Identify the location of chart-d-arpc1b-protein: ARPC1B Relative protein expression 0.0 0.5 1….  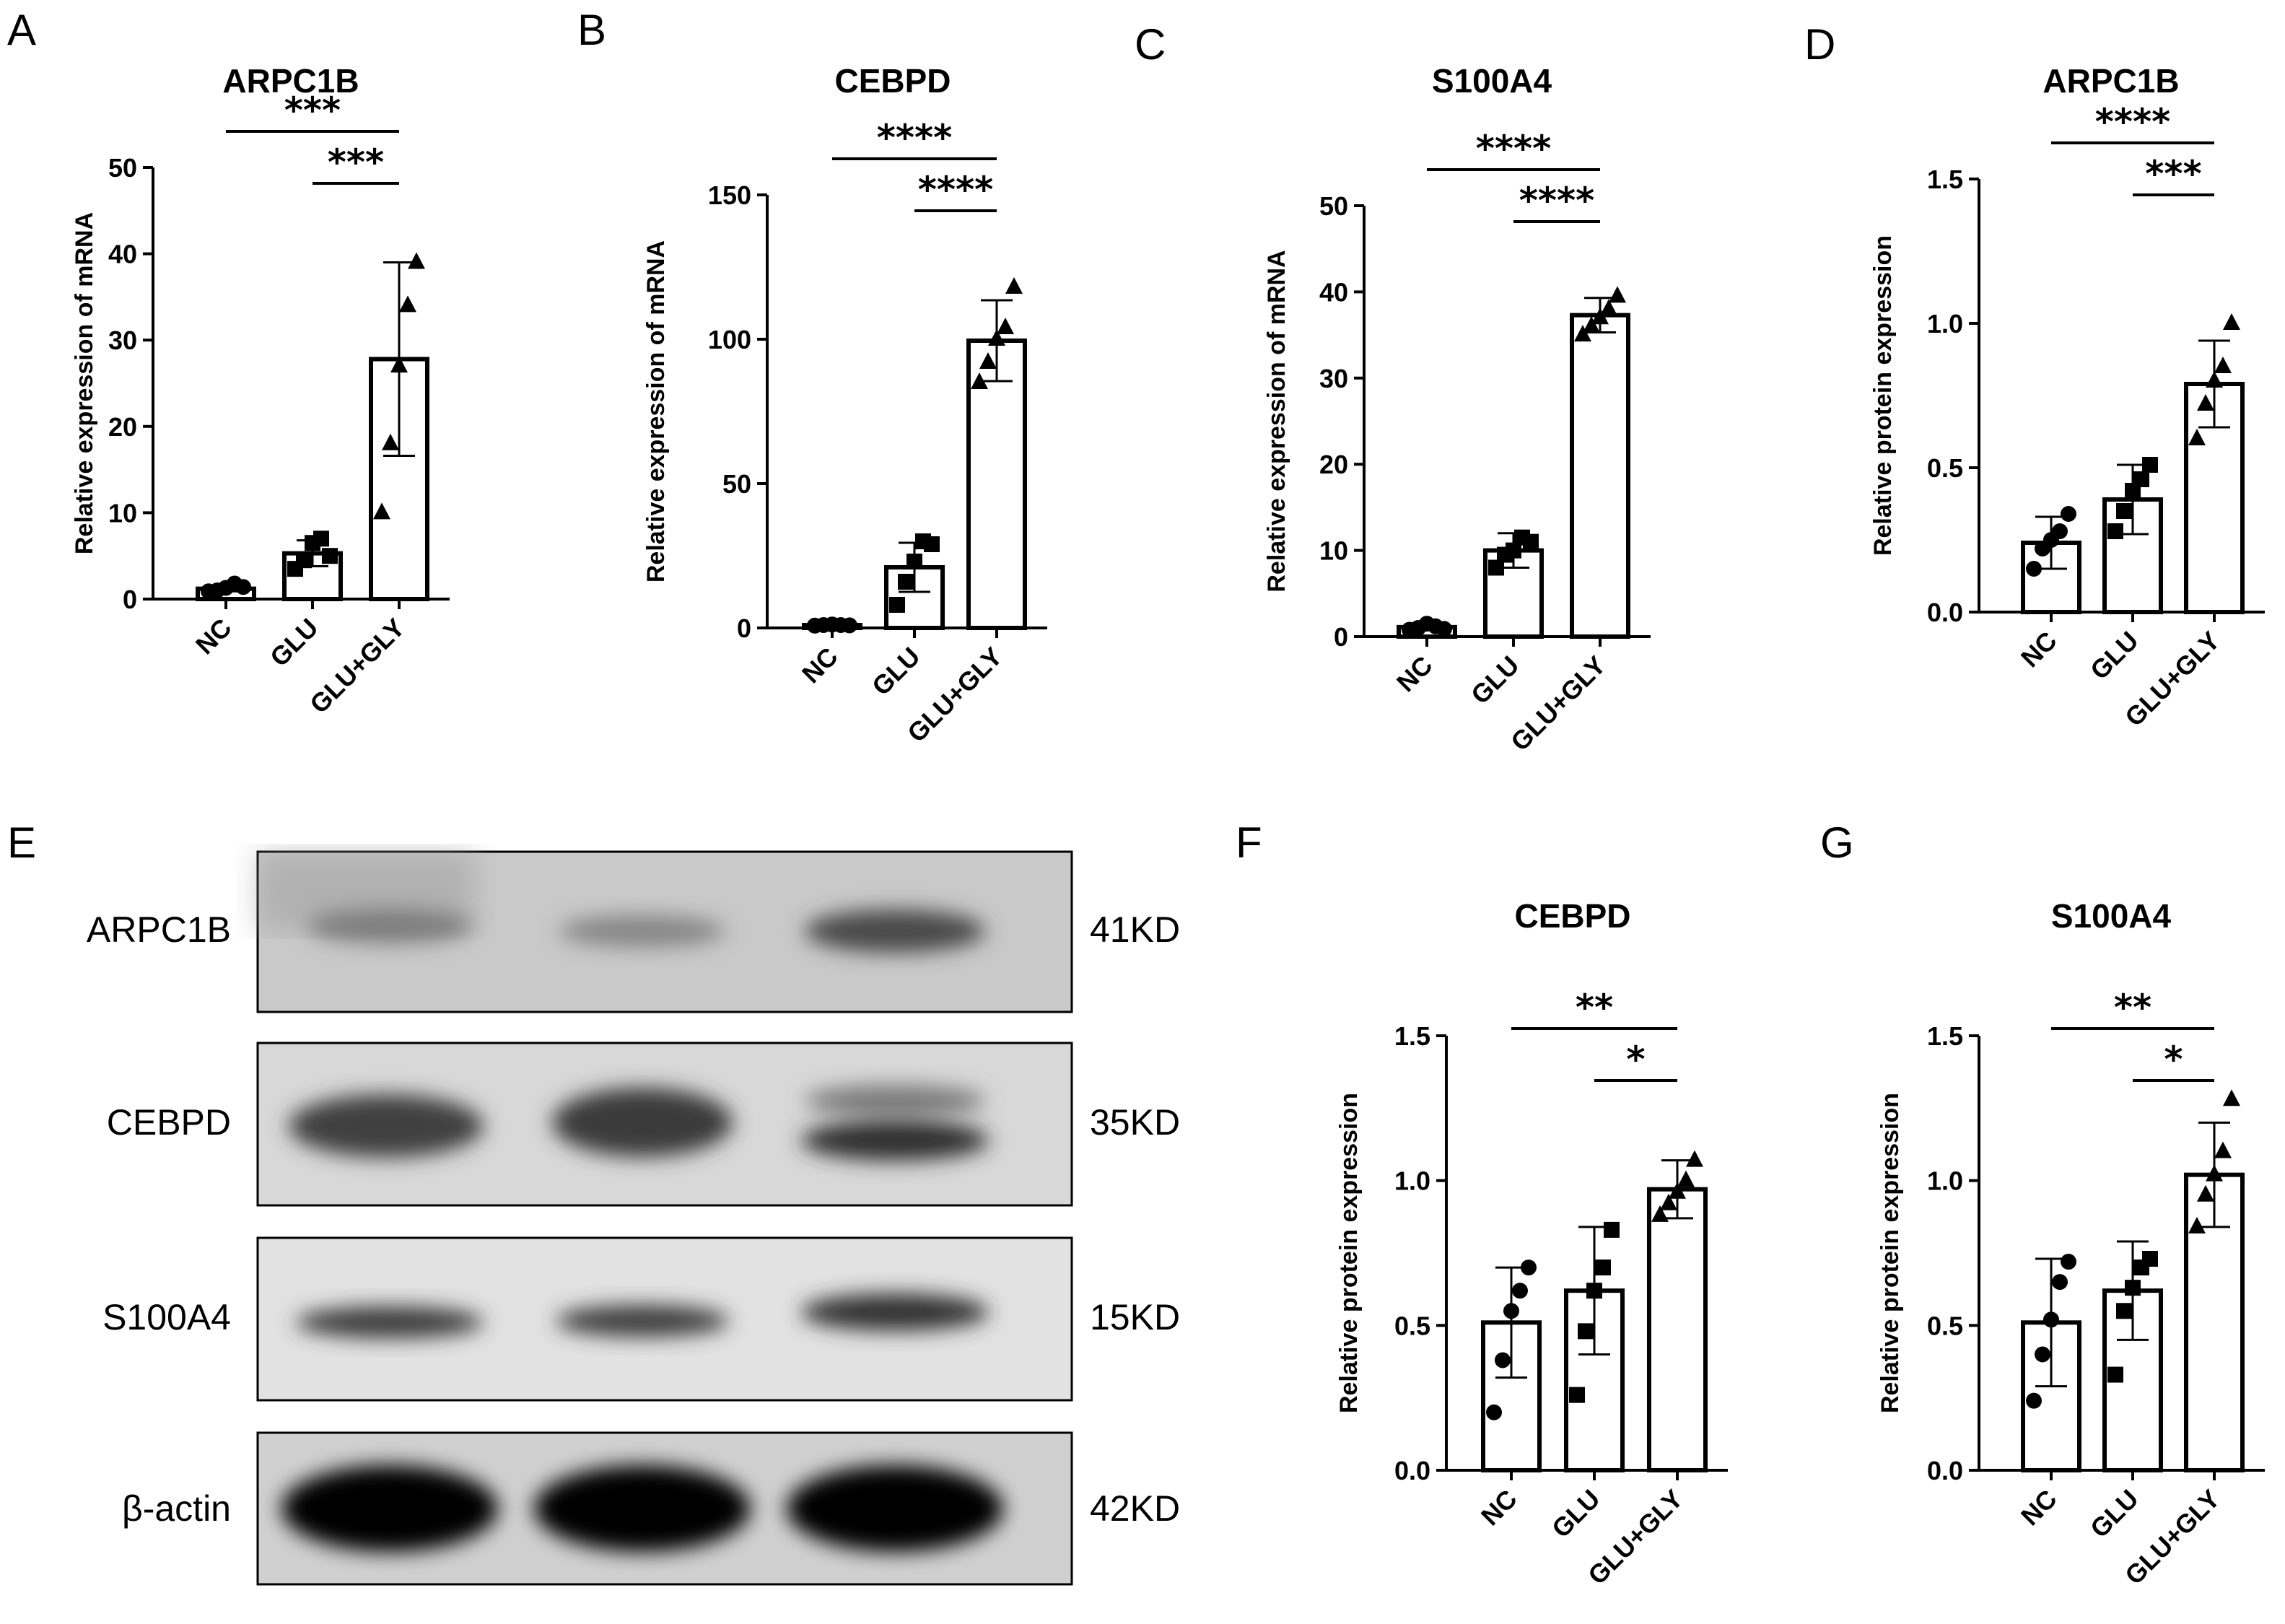
(2067, 397).